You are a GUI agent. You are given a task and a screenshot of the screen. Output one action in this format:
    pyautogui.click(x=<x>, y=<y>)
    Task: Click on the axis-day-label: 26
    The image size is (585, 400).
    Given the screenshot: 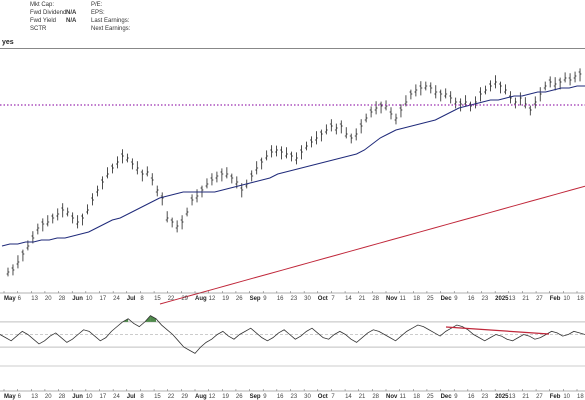 What is the action you would take?
    pyautogui.click(x=239, y=299)
    